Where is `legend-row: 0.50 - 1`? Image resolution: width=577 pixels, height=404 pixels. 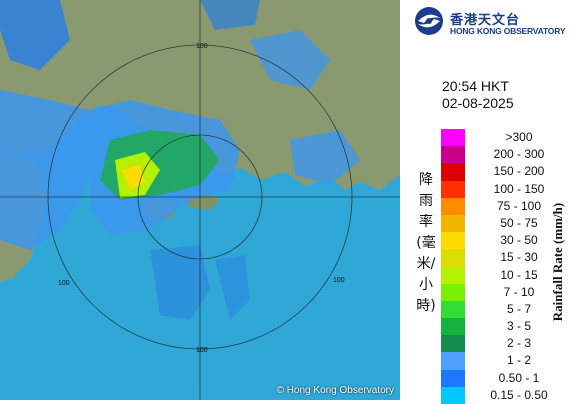
legend-row: 0.50 - 1 is located at coordinates (506, 378).